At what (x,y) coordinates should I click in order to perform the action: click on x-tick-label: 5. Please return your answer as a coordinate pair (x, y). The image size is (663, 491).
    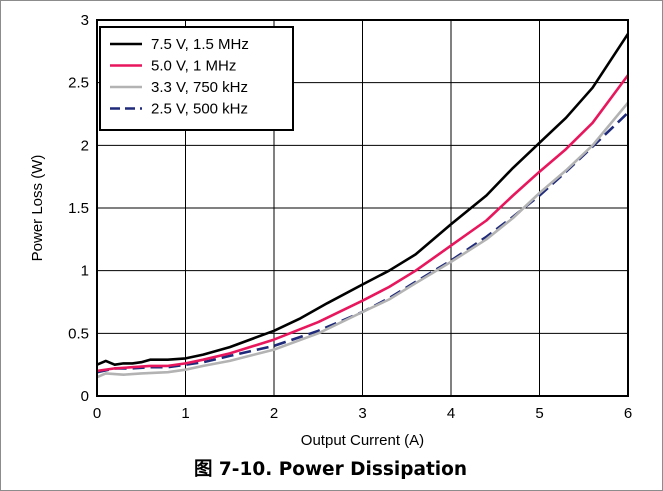
    Looking at the image, I should click on (539, 413).